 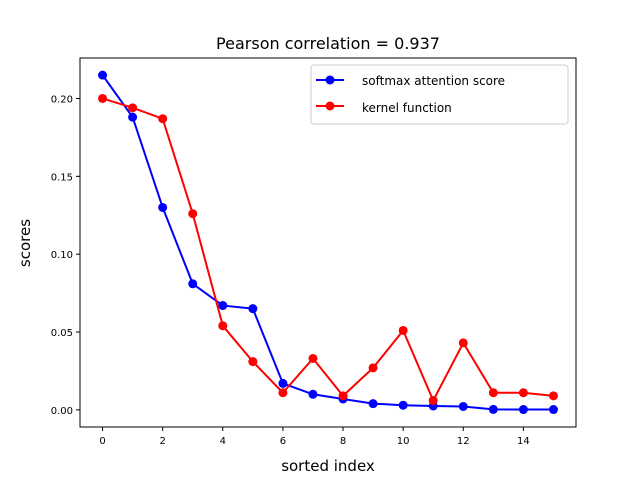 What do you see at coordinates (328, 43) in the screenshot?
I see `chart-title: Pearson correlation = 0.937` at bounding box center [328, 43].